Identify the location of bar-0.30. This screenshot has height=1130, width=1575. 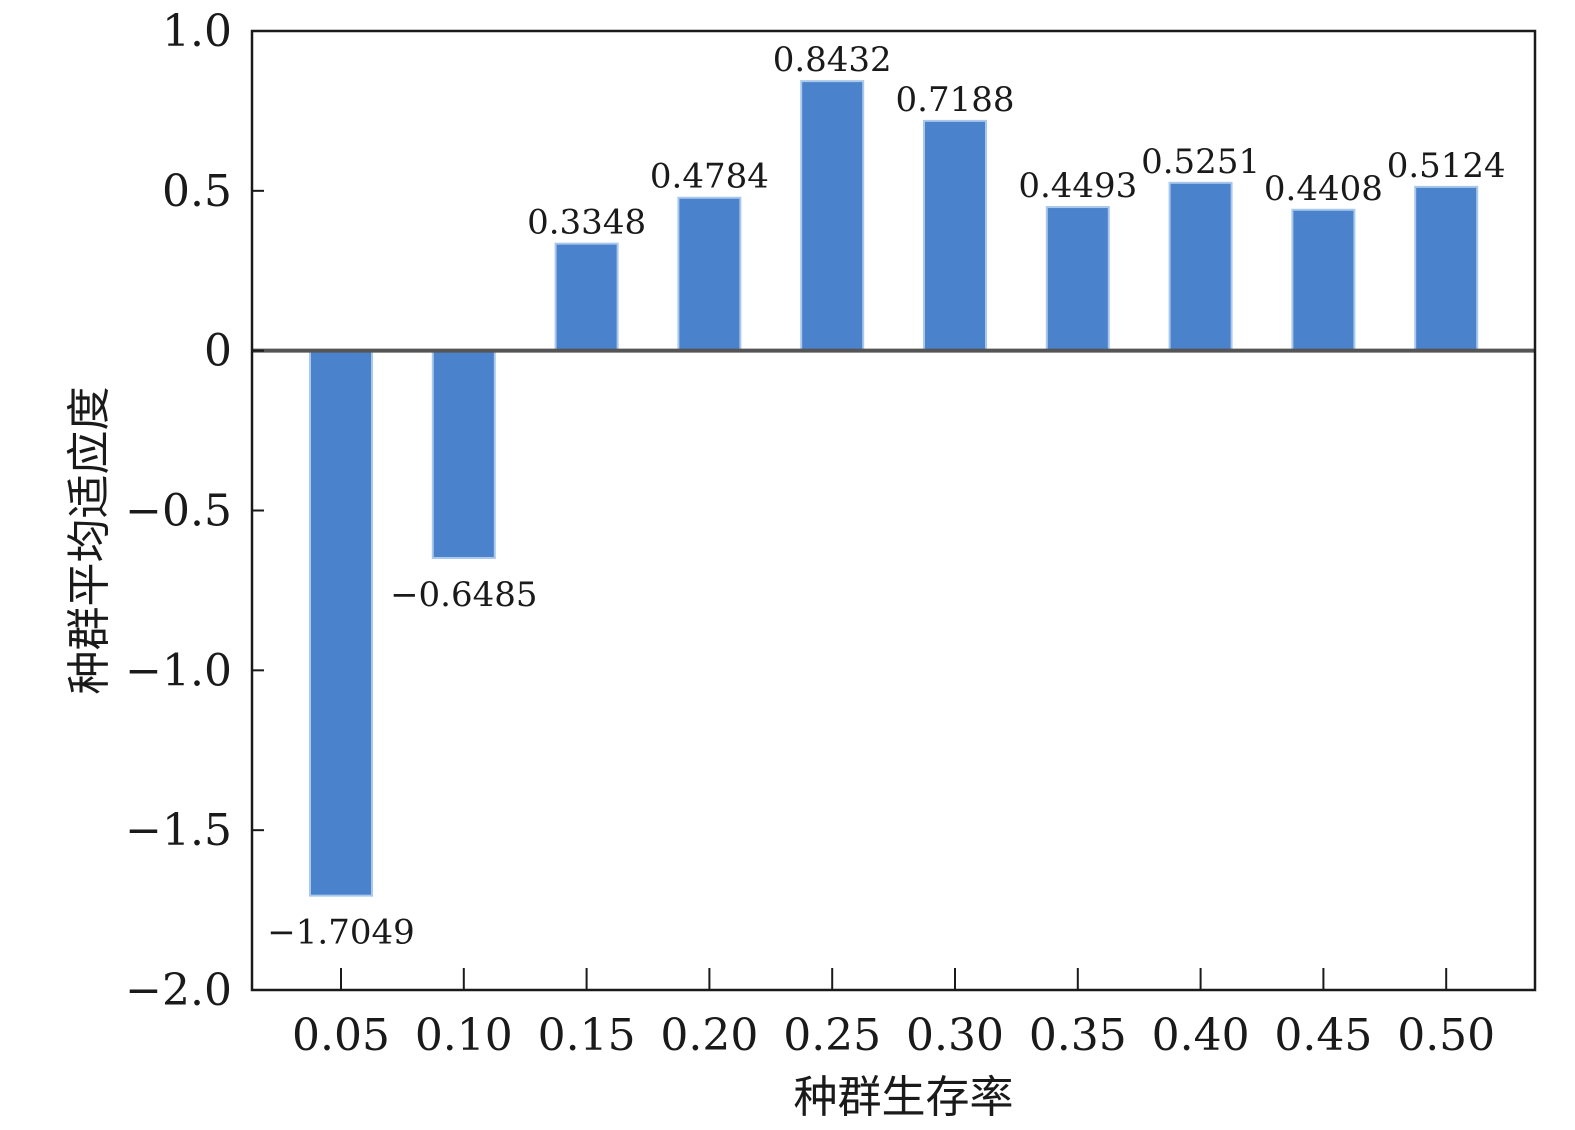
(955, 235).